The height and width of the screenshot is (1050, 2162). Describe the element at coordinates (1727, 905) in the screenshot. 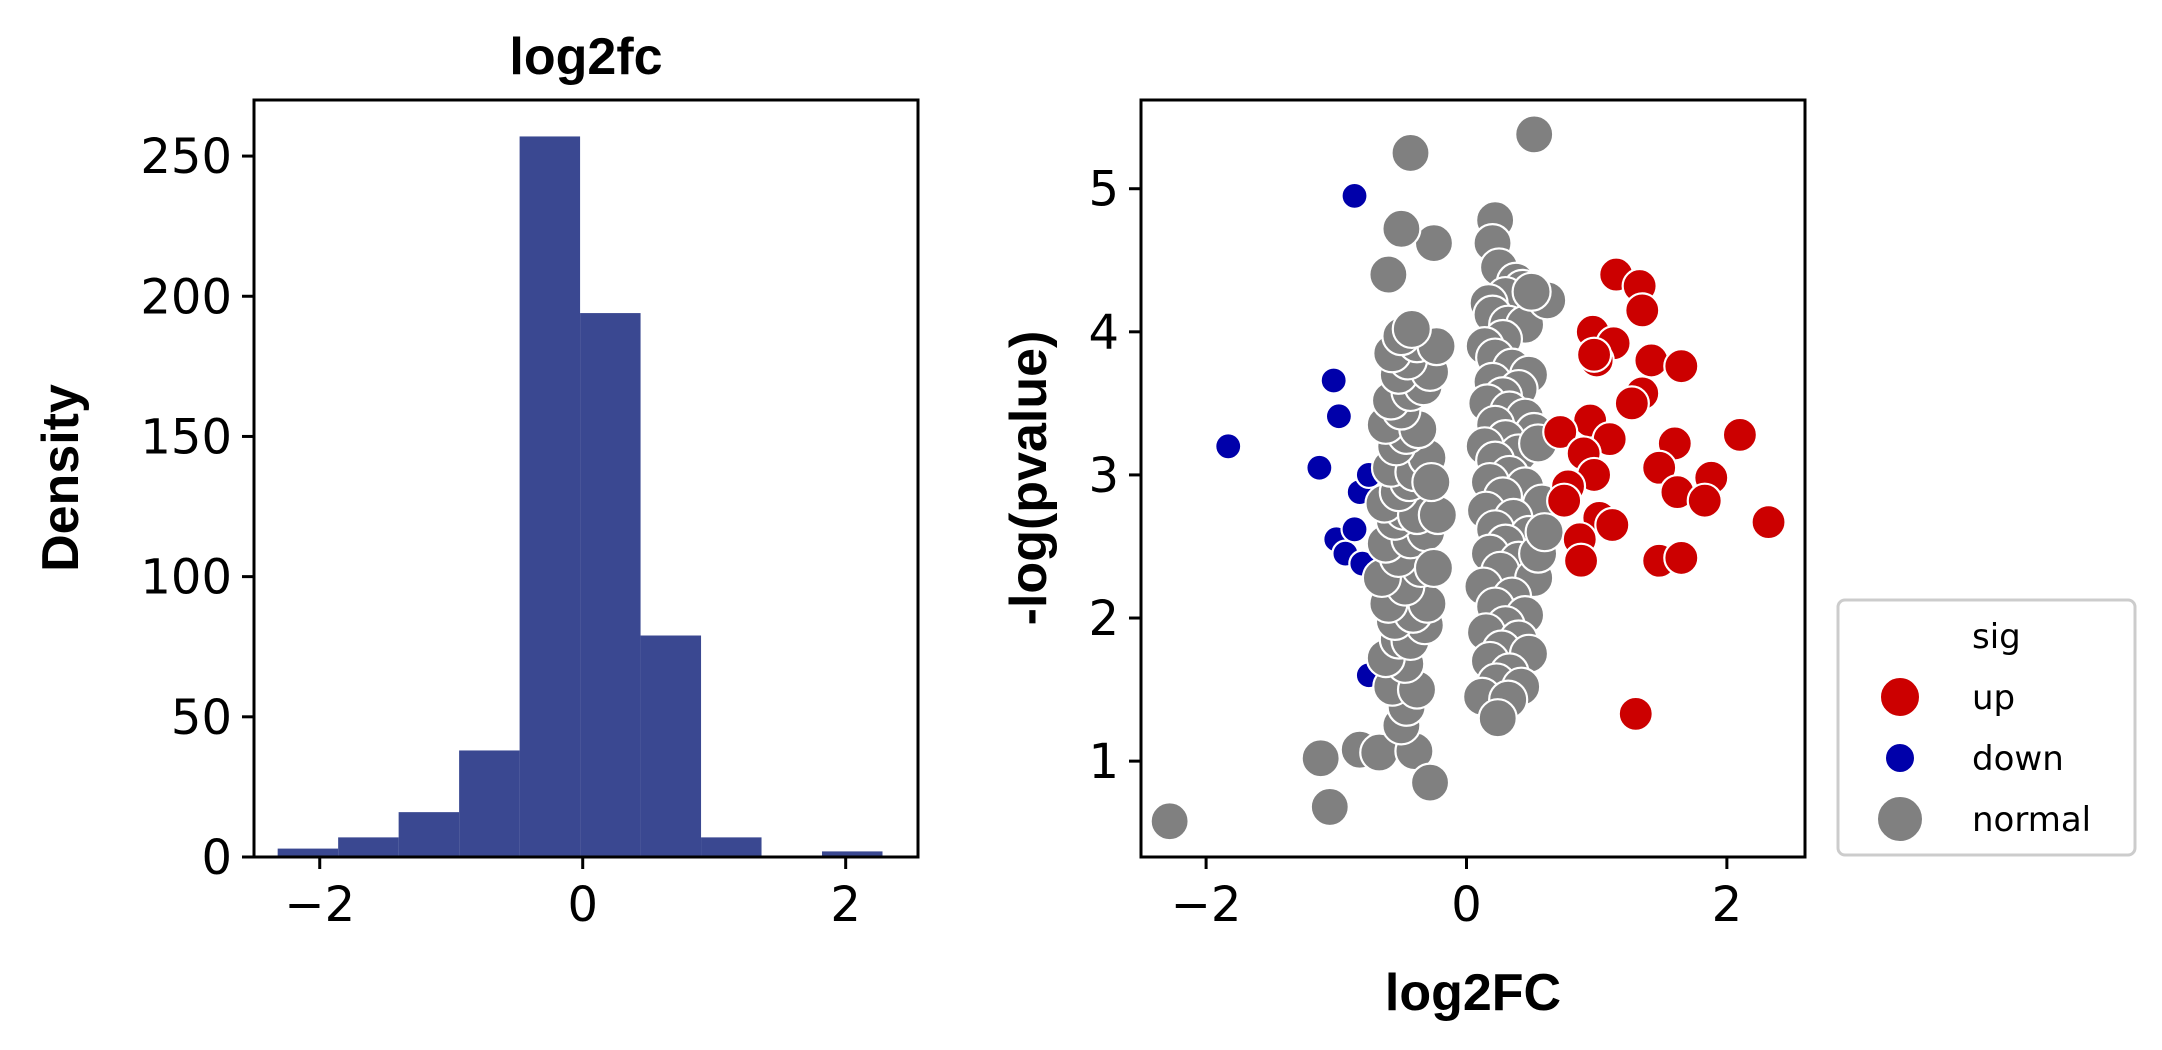

I see `scatter-x-tick-label: 2` at that location.